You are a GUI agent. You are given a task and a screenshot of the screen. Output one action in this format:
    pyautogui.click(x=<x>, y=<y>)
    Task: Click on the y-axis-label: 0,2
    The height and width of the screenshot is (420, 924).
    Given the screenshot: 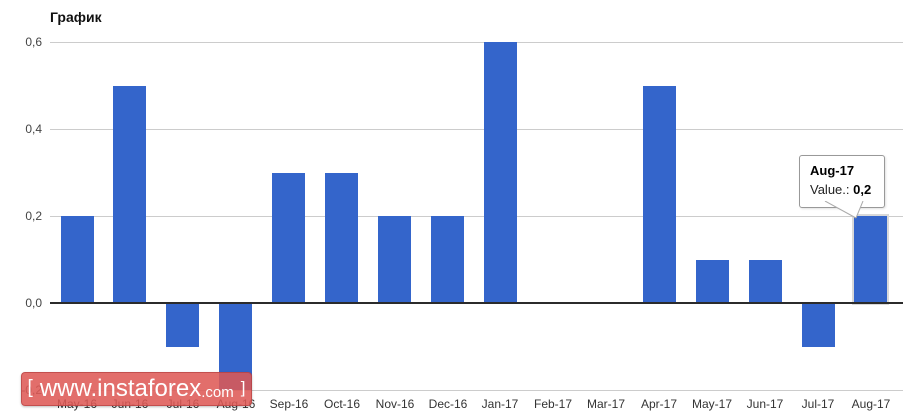 What is the action you would take?
    pyautogui.click(x=33, y=216)
    